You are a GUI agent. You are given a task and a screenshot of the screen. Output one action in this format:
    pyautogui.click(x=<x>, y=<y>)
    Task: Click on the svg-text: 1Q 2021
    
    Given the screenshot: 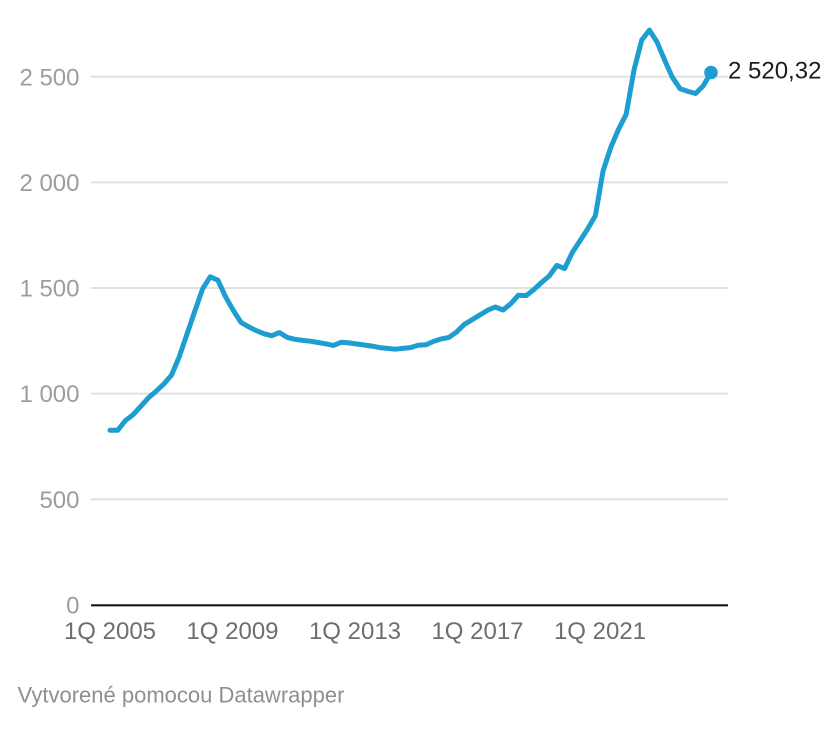 What is the action you would take?
    pyautogui.click(x=600, y=631)
    